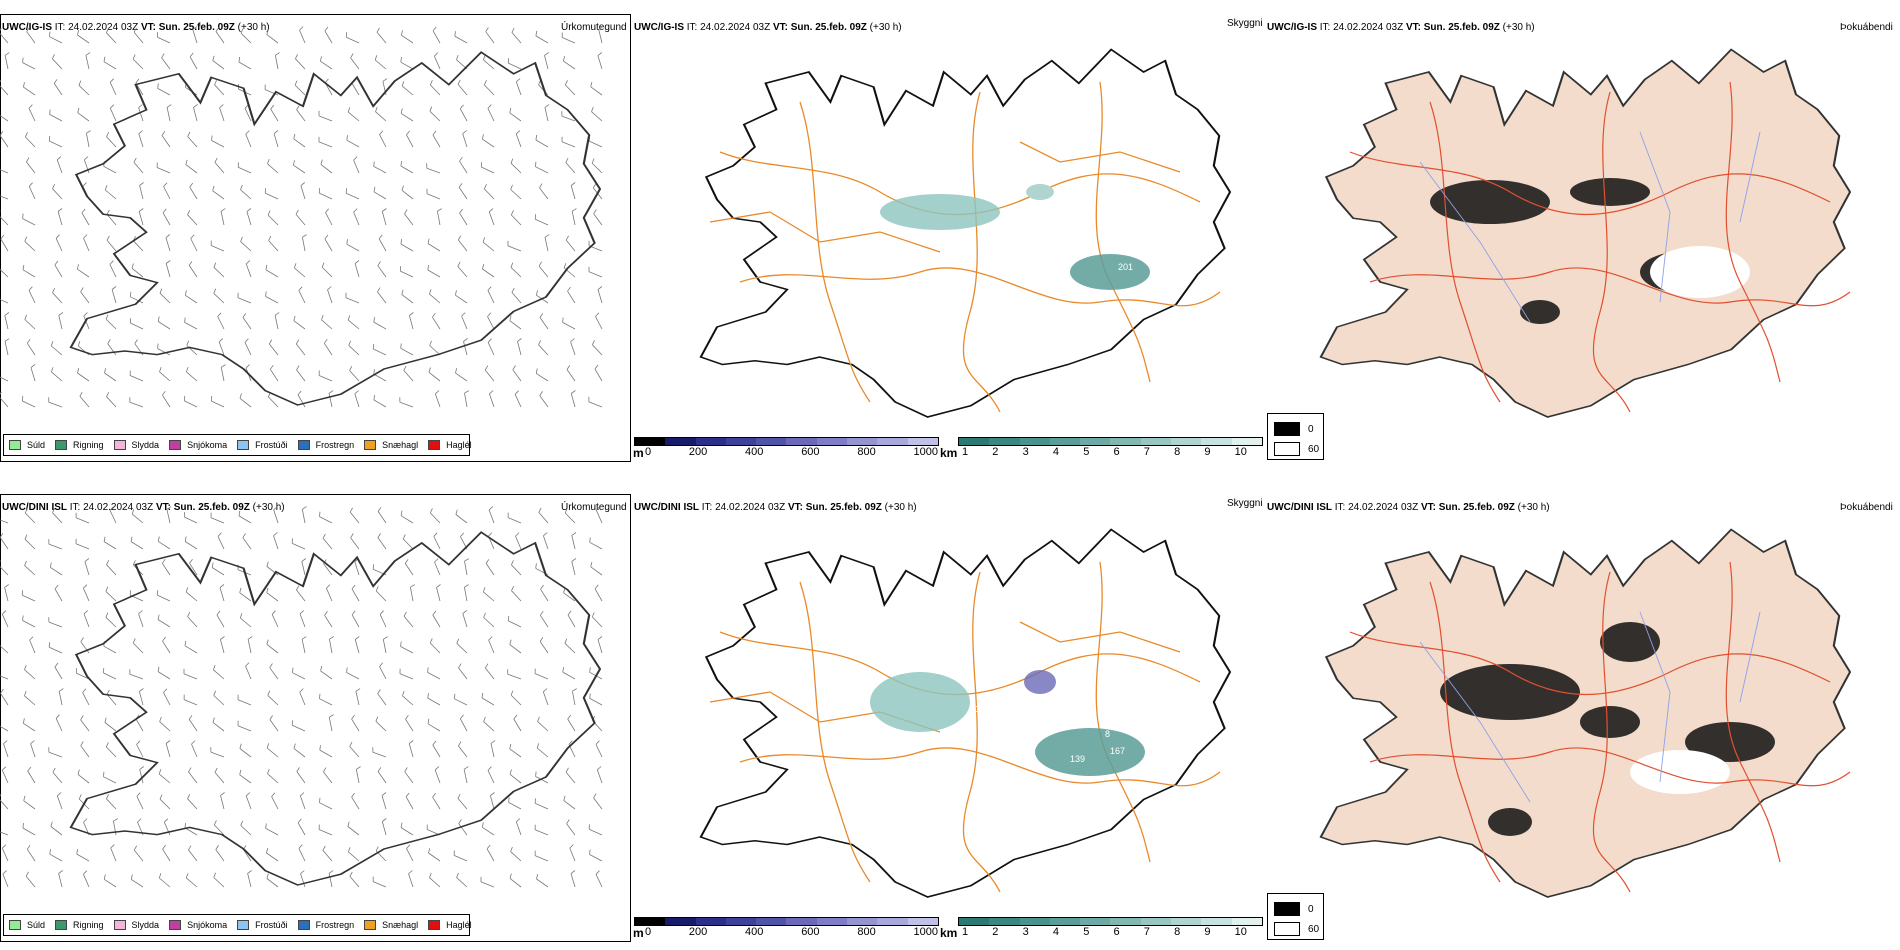 The height and width of the screenshot is (950, 1900). Describe the element at coordinates (925, 932) in the screenshot. I see `colorbar-tick-label: 1000` at that location.